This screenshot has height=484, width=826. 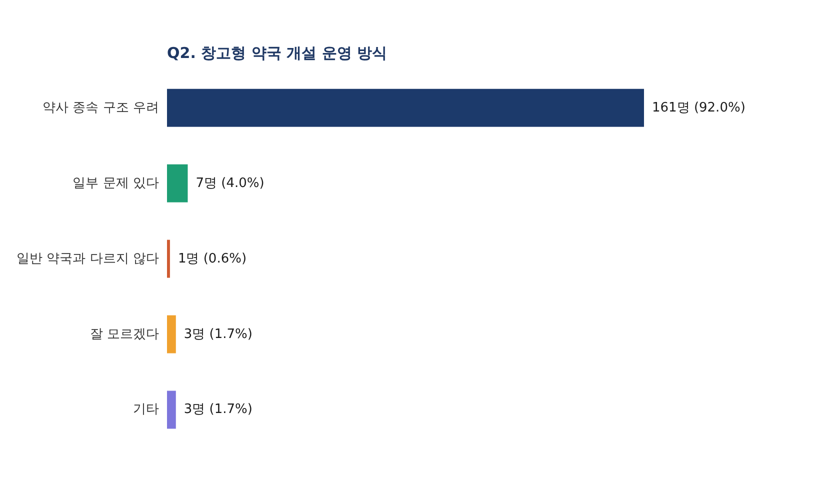 What do you see at coordinates (146, 410) in the screenshot?
I see `y-tick-label: 기타` at bounding box center [146, 410].